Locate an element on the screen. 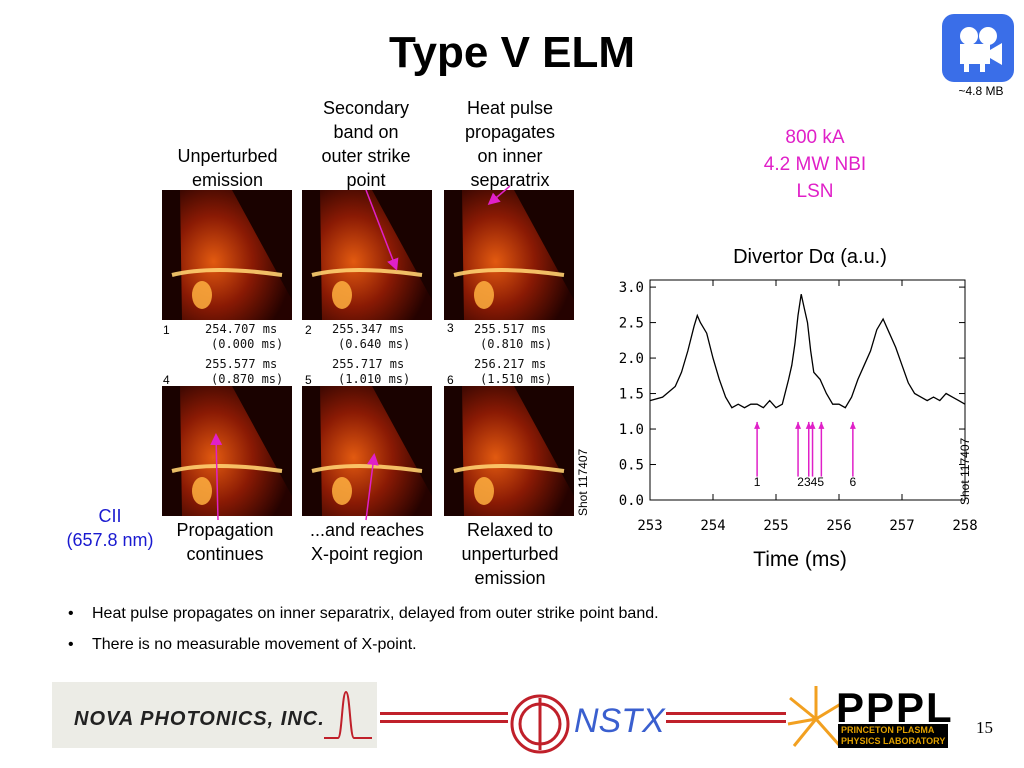 Image resolution: width=1024 pixels, height=768 pixels. x-tick-label: 255 is located at coordinates (775, 526).